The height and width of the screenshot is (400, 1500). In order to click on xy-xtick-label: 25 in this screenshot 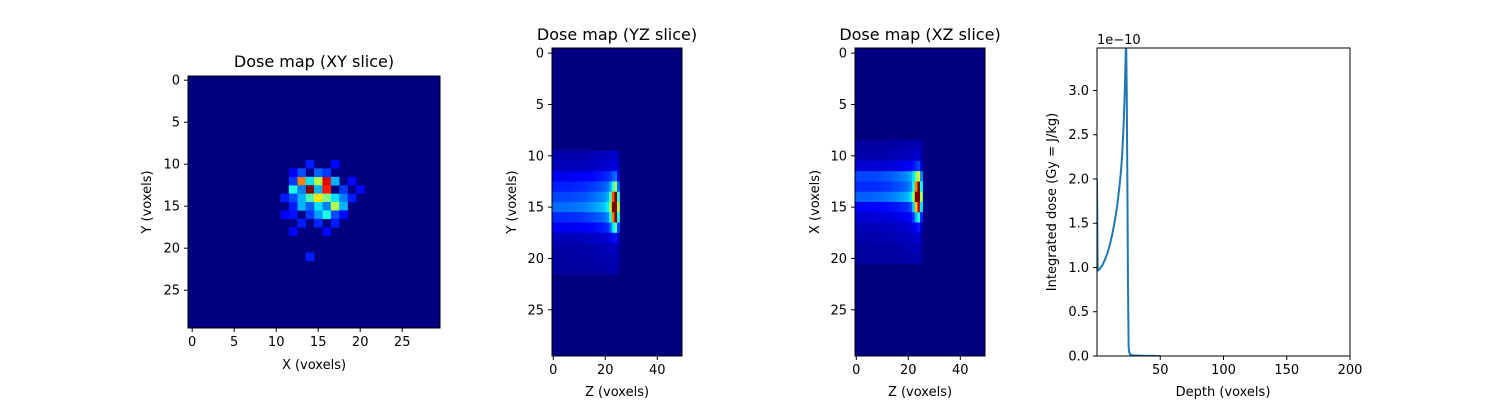, I will do `click(402, 342)`.